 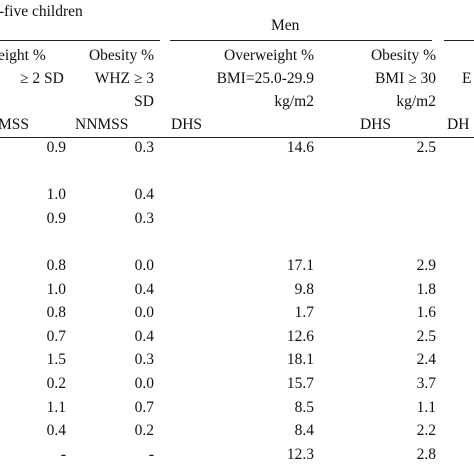 I want to click on col2-header-line1: Obesity %, so click(x=121, y=55).